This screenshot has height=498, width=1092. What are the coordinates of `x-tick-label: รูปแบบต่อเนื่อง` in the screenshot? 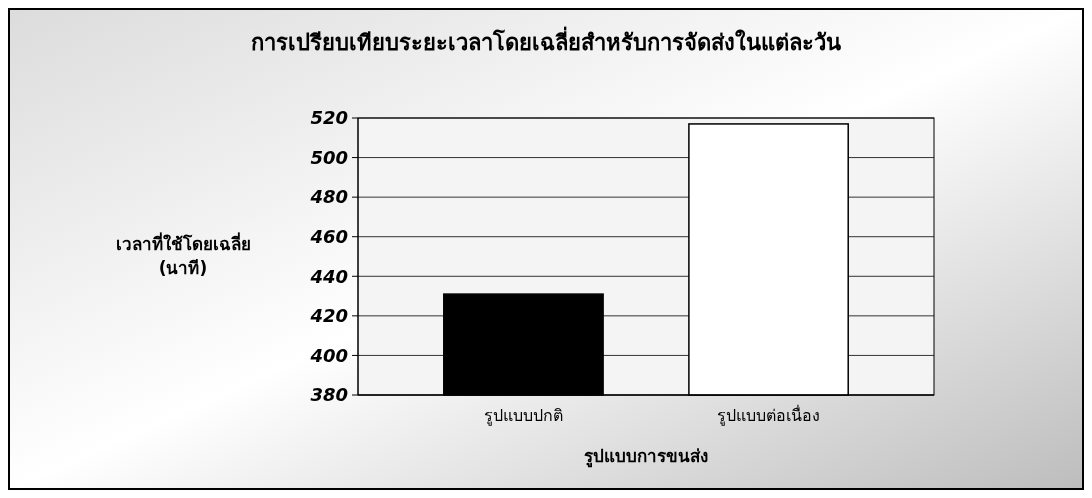 It's located at (769, 415).